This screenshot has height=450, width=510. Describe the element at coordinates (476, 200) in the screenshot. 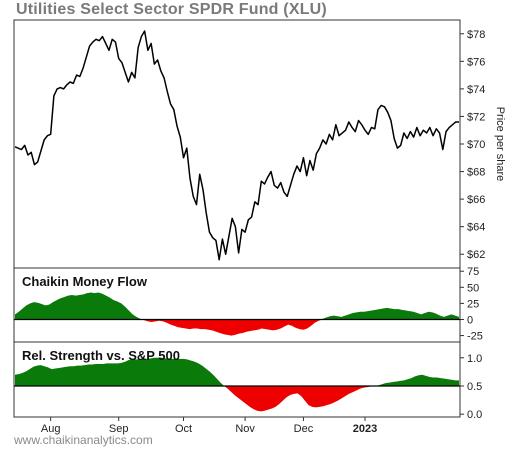

I see `price-tick-label: $66` at that location.